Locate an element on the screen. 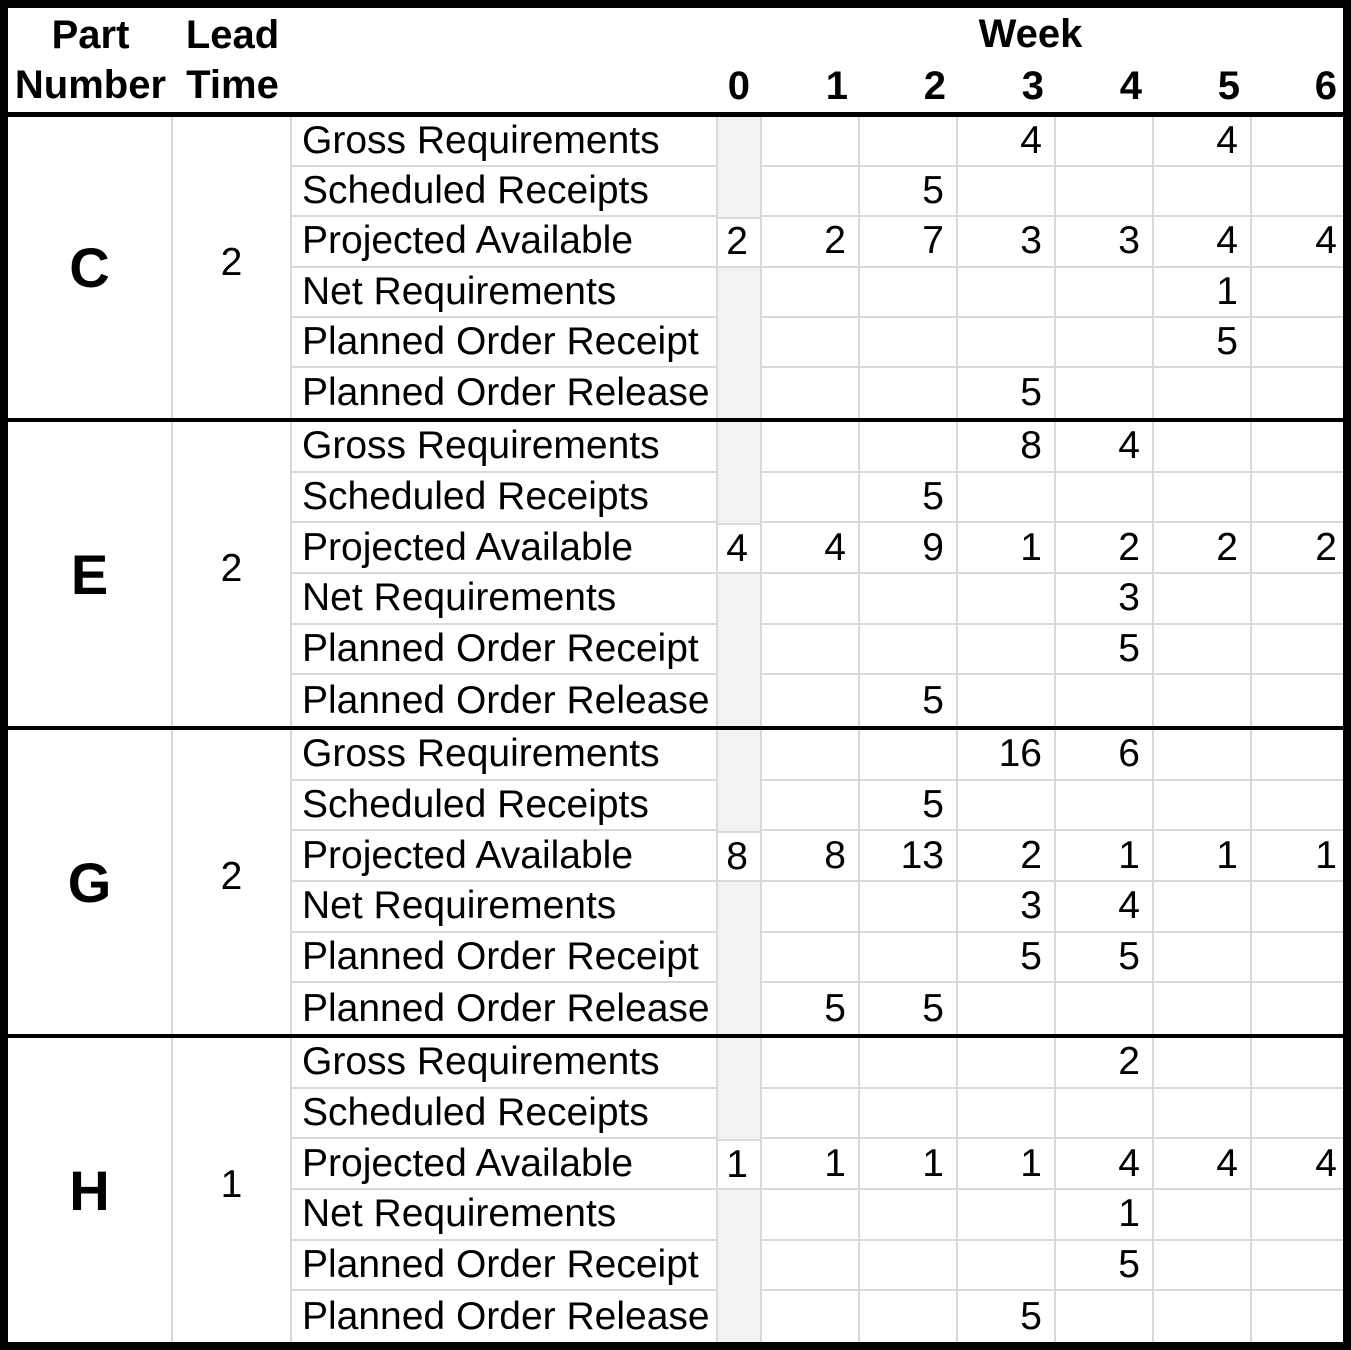 Image resolution: width=1351 pixels, height=1350 pixels. part-number-column-header: Part Number is located at coordinates (90, 60).